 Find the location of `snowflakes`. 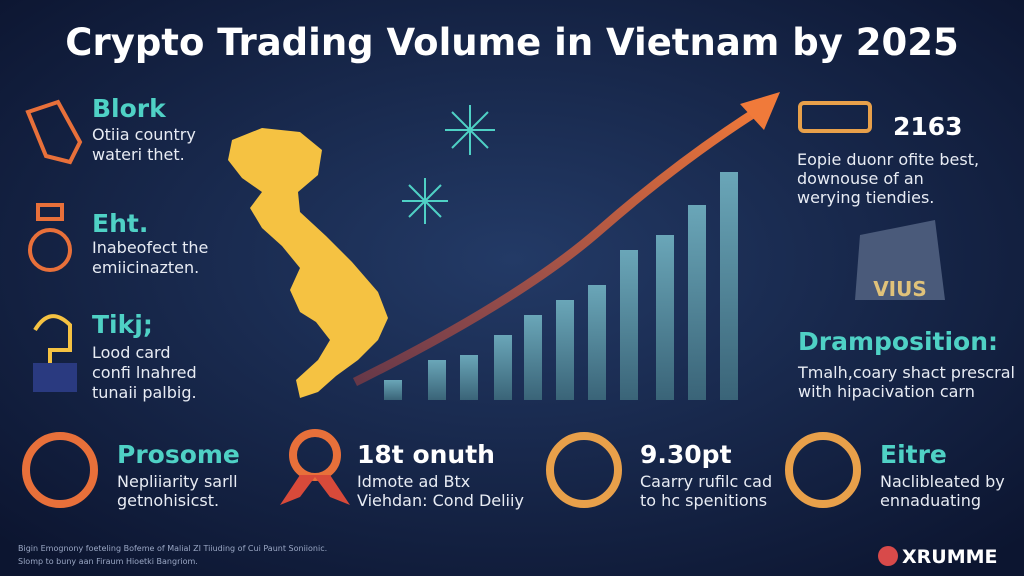

snowflakes is located at coordinates (448, 164).